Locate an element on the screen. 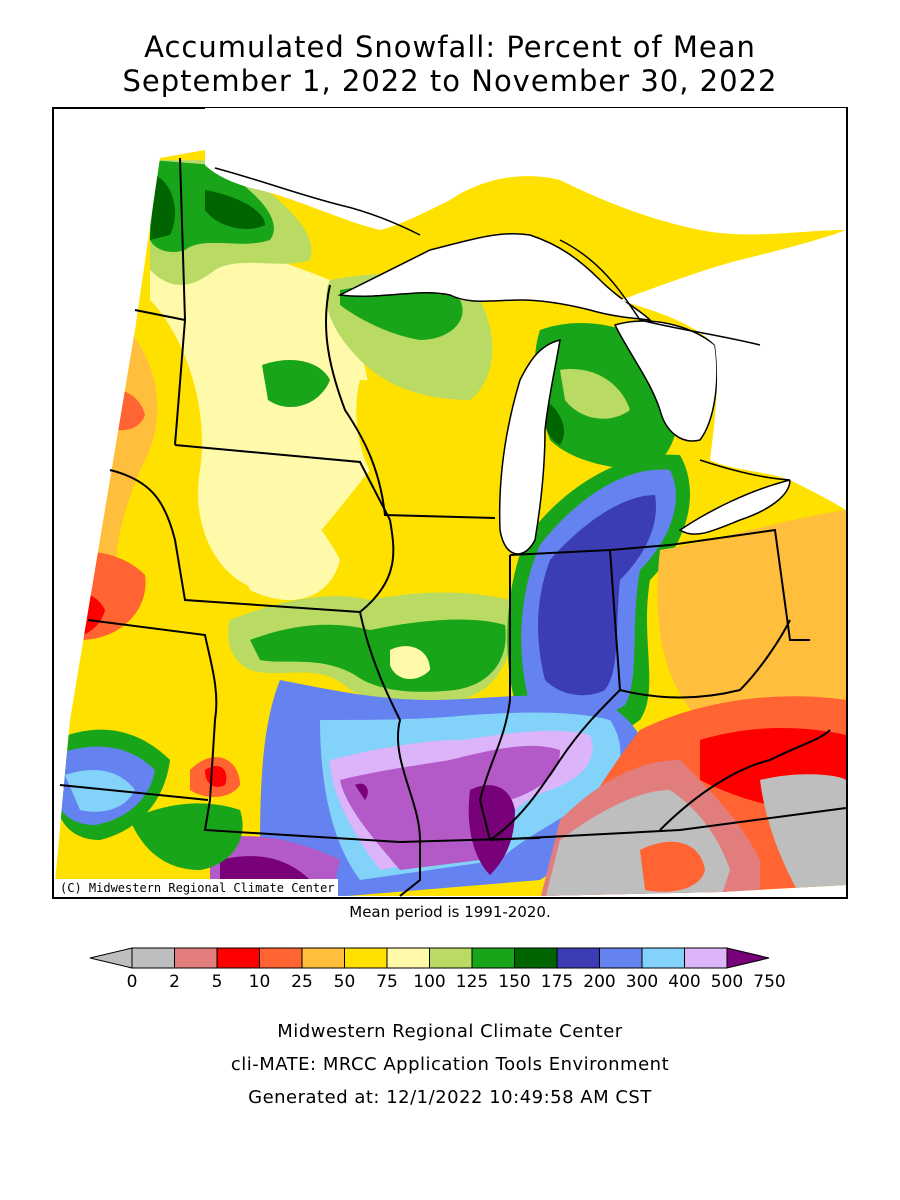 The width and height of the screenshot is (900, 1200). mean-period-note: Mean period is 1991-2020. is located at coordinates (450, 912).